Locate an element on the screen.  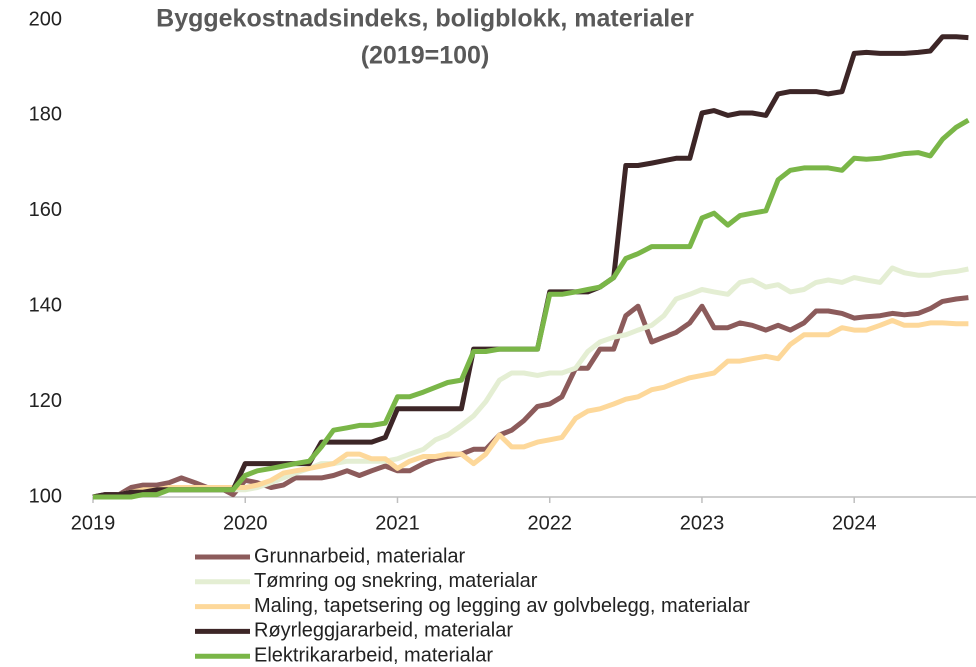
y-tick-label: 100 is located at coordinates (45, 496).